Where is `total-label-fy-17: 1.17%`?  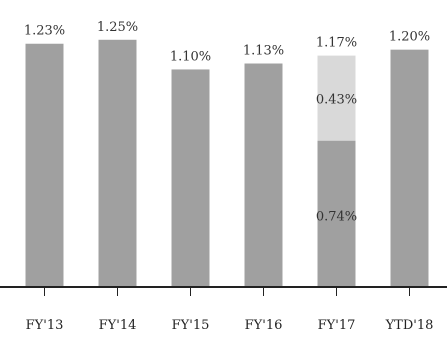
total-label-fy-17: 1.17% is located at coordinates (336, 43).